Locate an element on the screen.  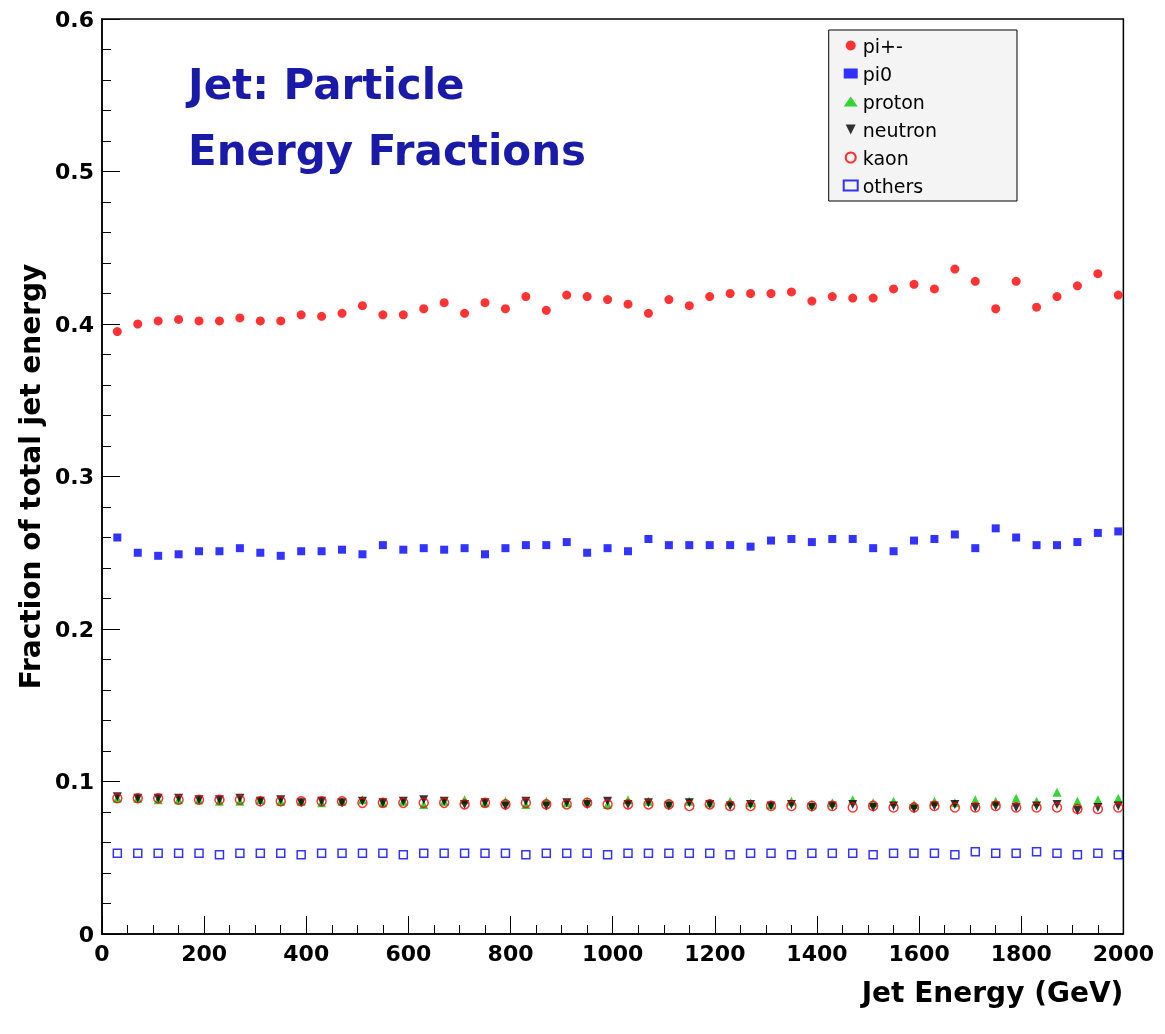
x-tick-label: 1400 is located at coordinates (817, 953).